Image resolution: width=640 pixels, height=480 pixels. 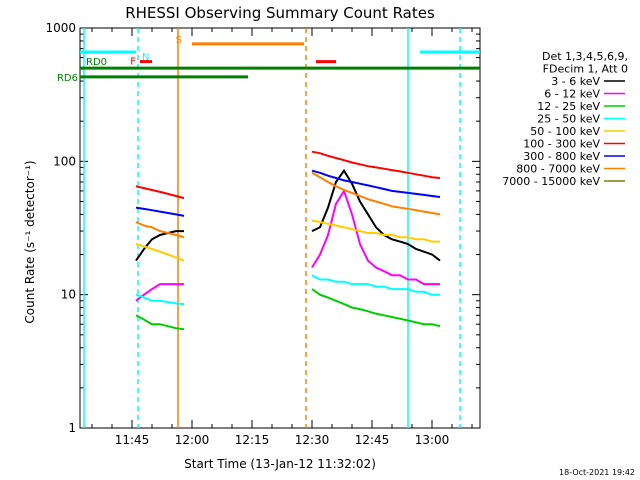 What do you see at coordinates (551, 181) in the screenshot?
I see `legend-label: 7000 - 15000 keV` at bounding box center [551, 181].